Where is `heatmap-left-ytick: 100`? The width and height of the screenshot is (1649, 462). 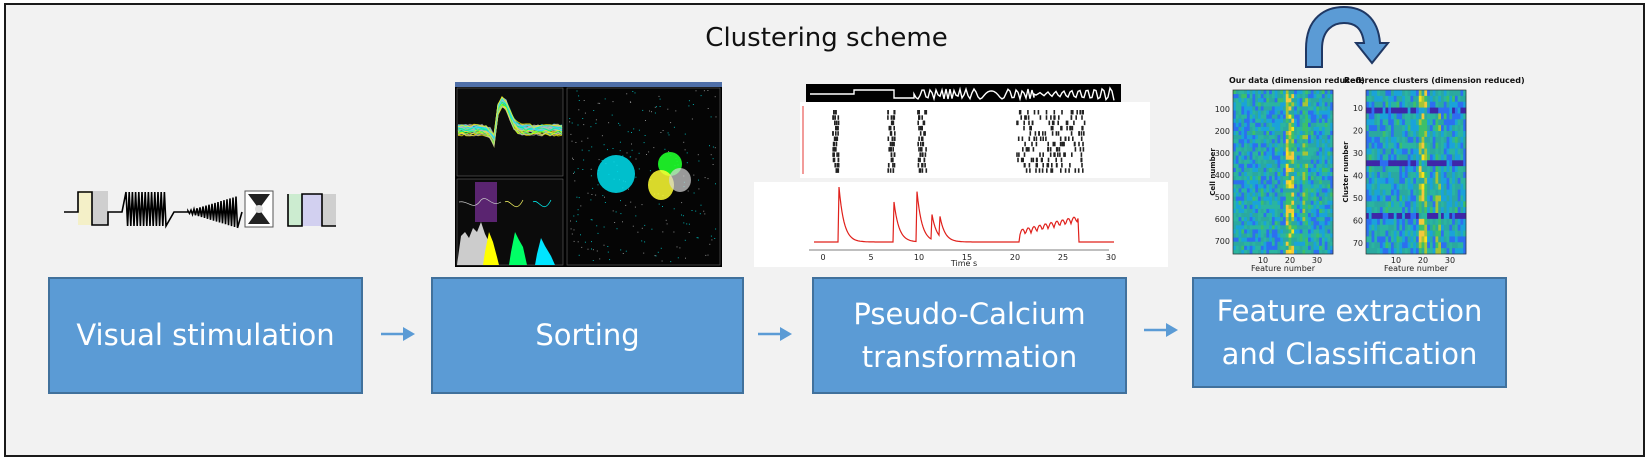 heatmap-left-ytick: 100 is located at coordinates (1222, 109).